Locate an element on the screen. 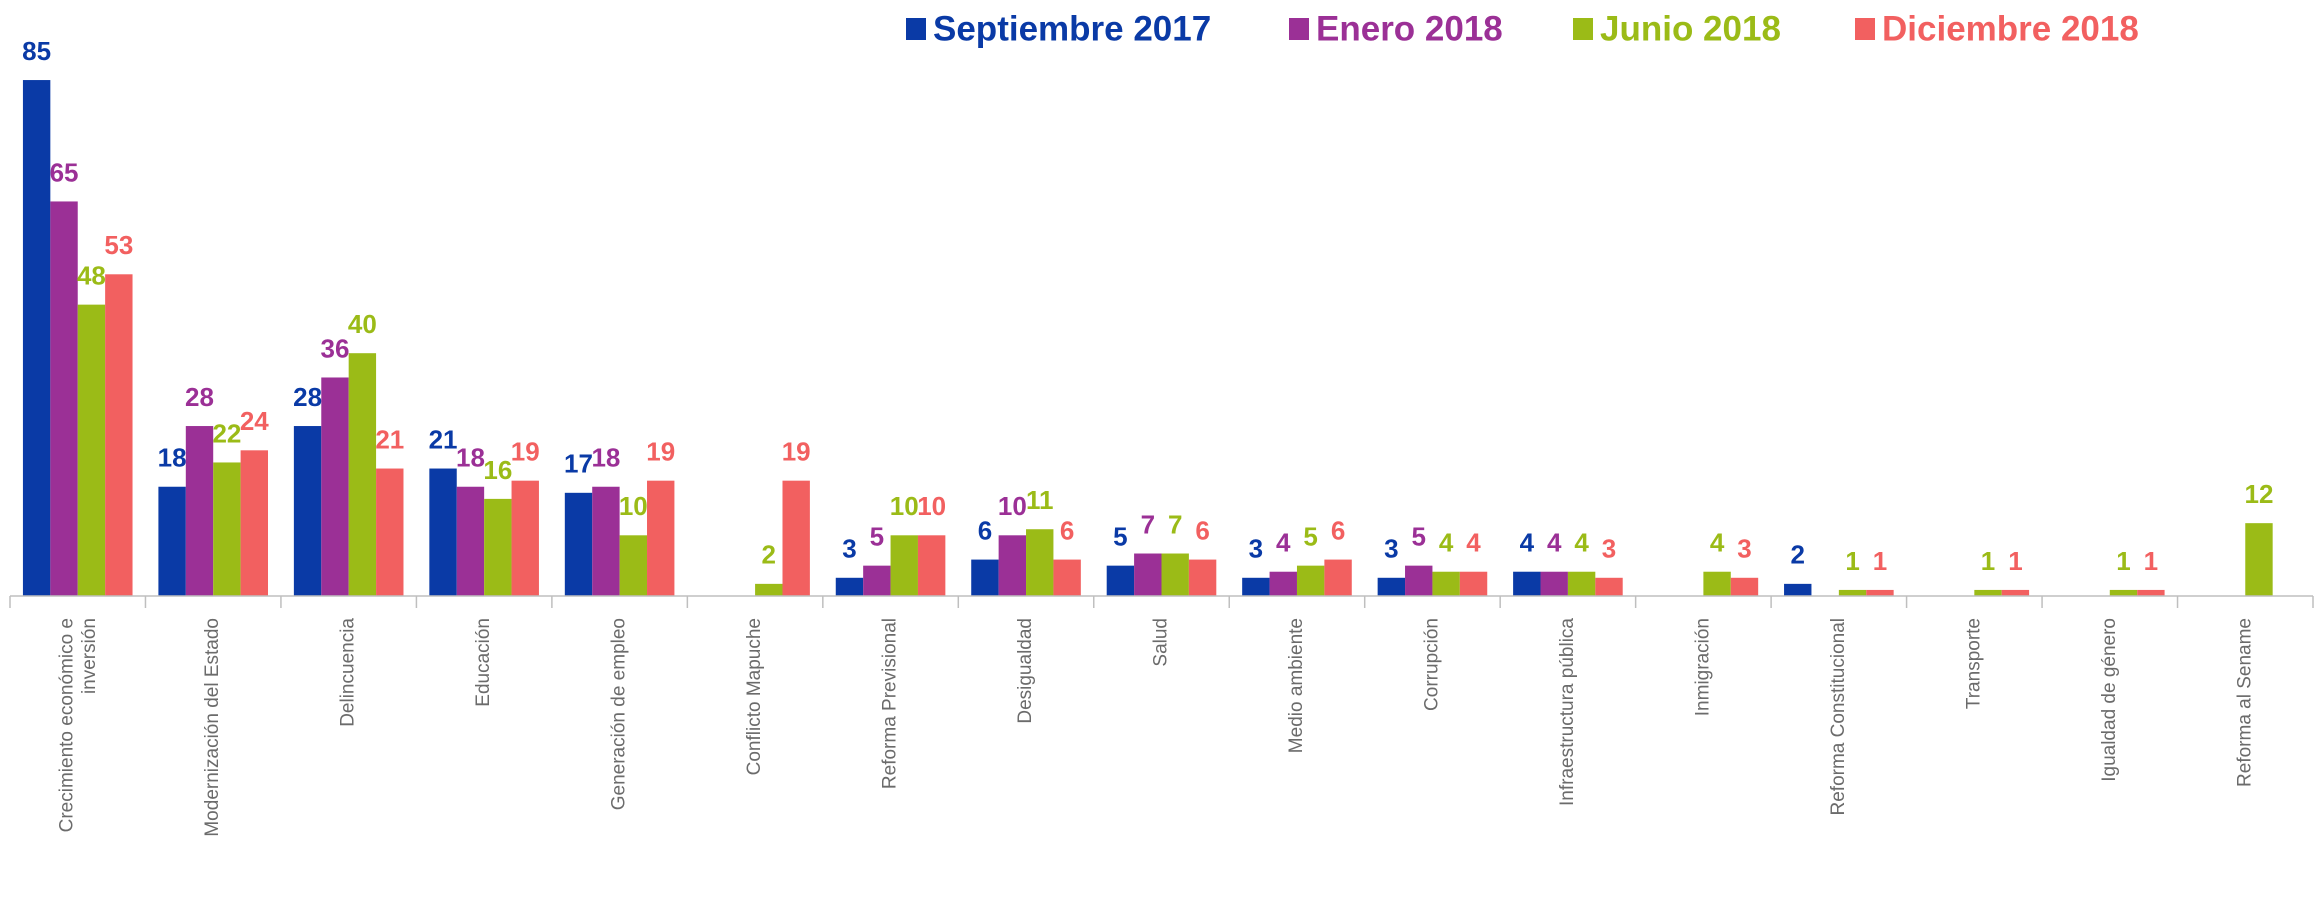 The image size is (2323, 899). data-label: 7 is located at coordinates (1148, 524).